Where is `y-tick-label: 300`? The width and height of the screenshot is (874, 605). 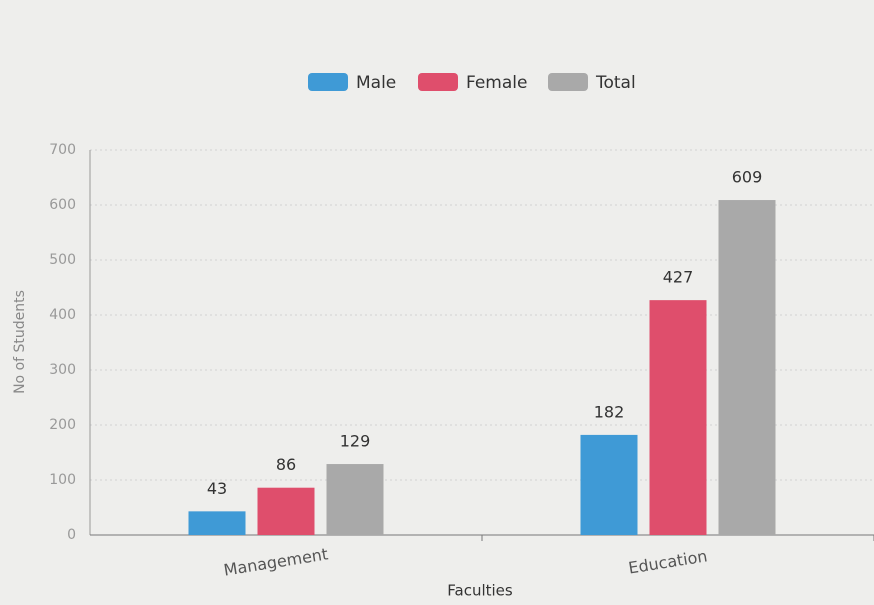 y-tick-label: 300 is located at coordinates (62, 370).